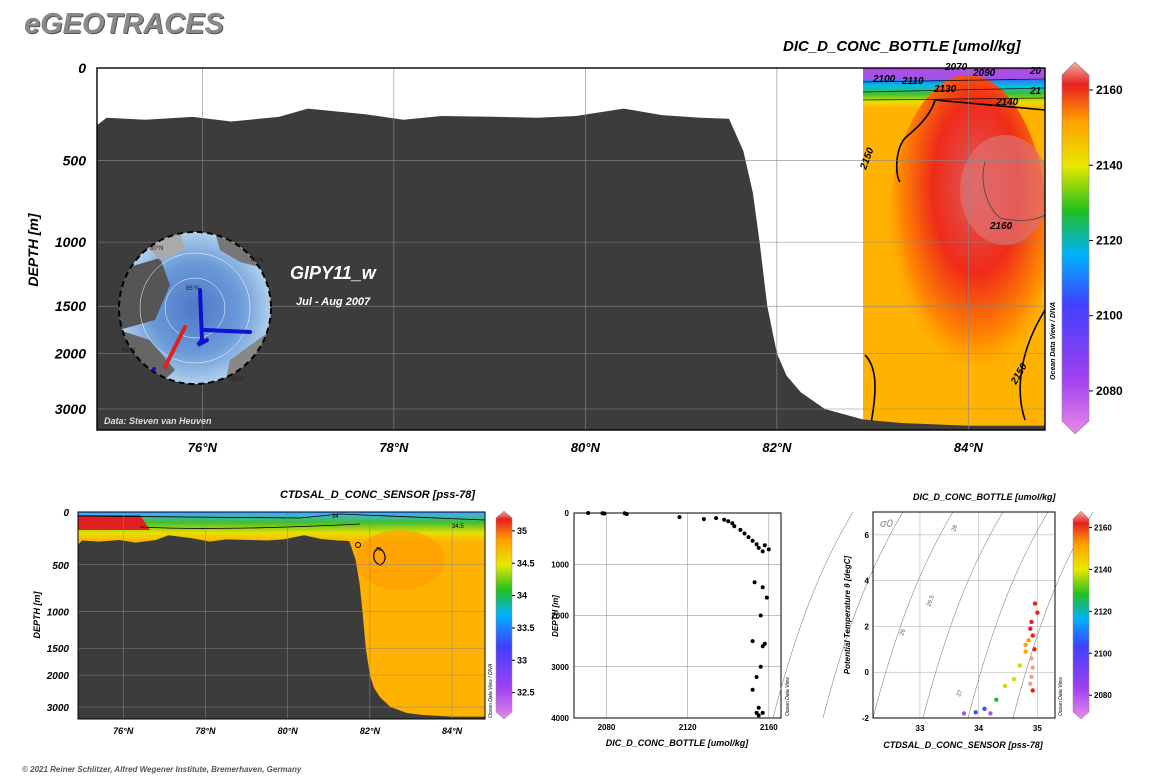 The height and width of the screenshot is (779, 1156). Describe the element at coordinates (70, 306) in the screenshot. I see `main-depth-tick: 1500` at that location.